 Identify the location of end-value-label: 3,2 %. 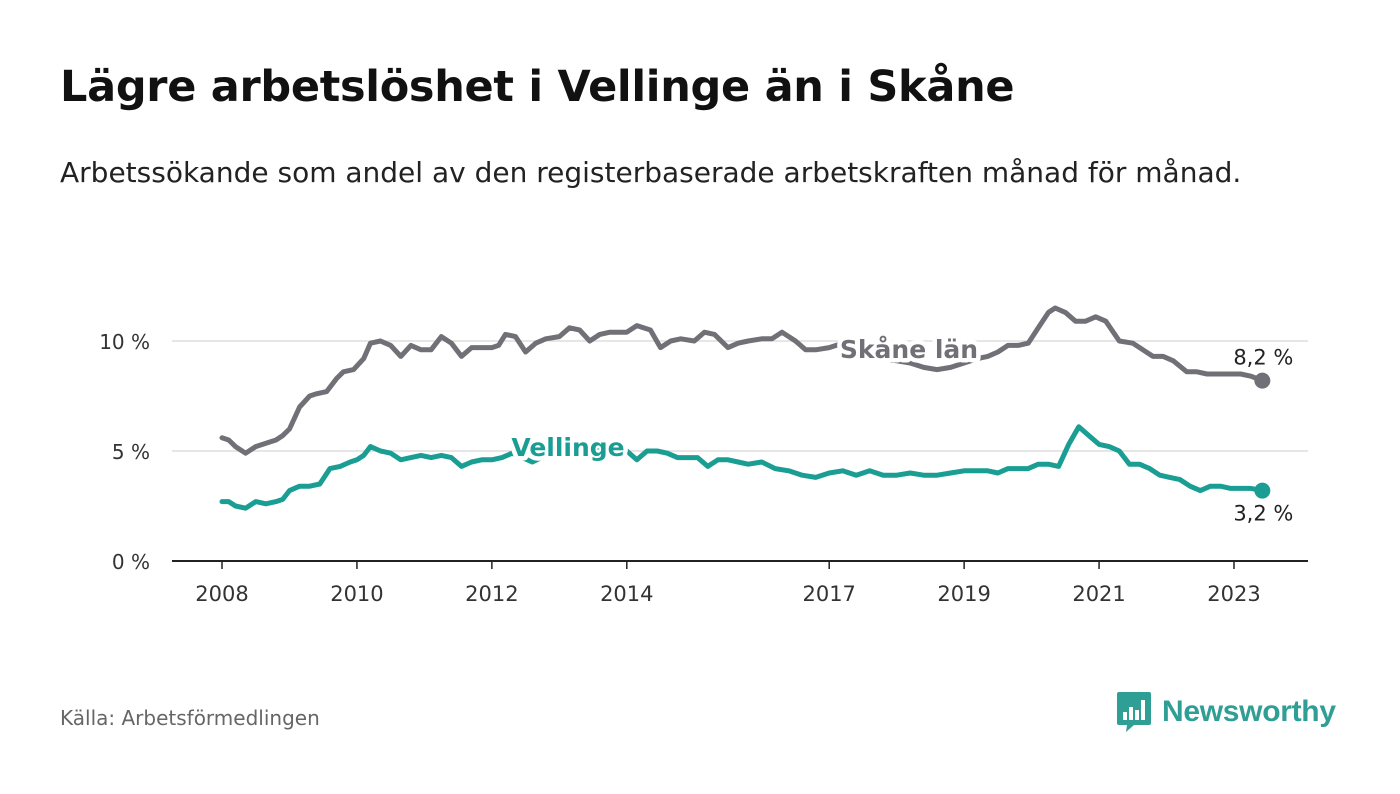
(1263, 514).